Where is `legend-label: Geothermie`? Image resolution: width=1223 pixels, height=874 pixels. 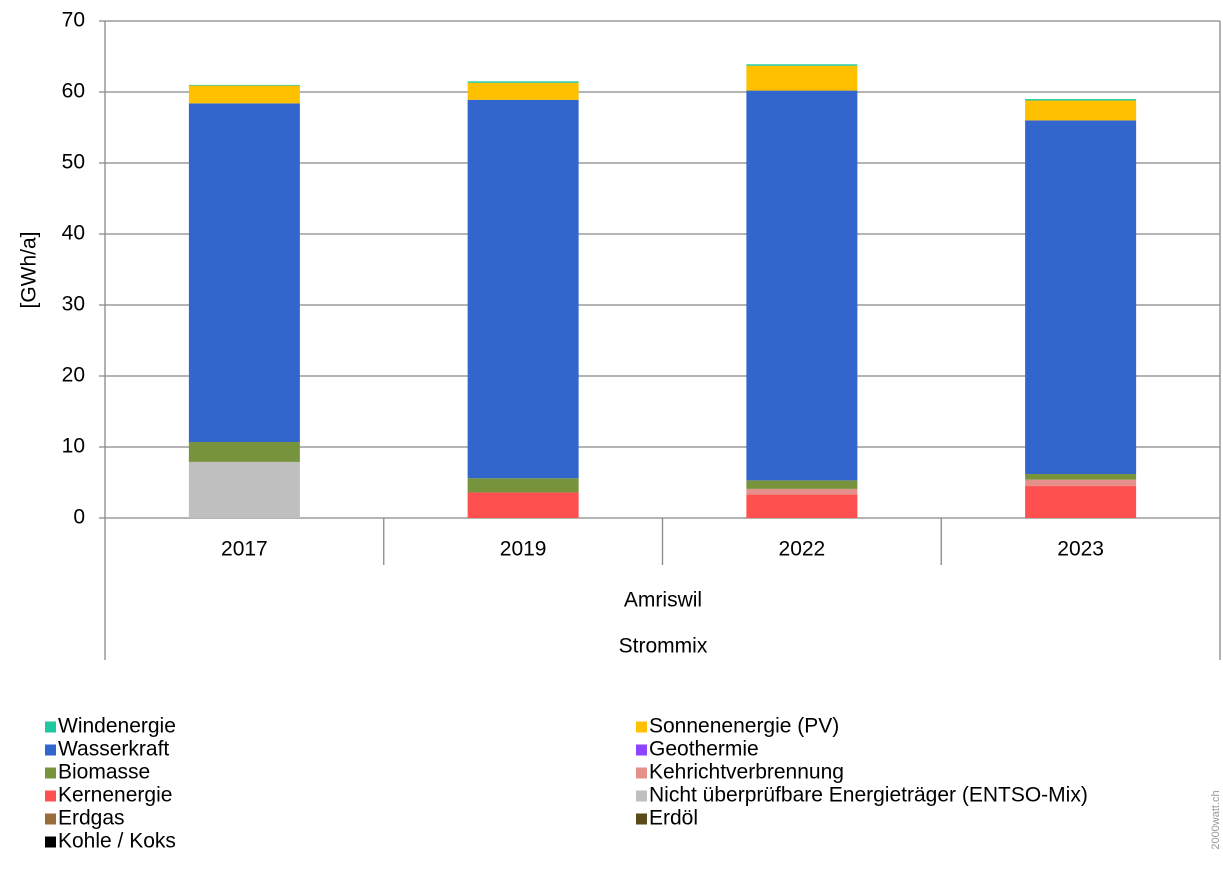
legend-label: Geothermie is located at coordinates (704, 749).